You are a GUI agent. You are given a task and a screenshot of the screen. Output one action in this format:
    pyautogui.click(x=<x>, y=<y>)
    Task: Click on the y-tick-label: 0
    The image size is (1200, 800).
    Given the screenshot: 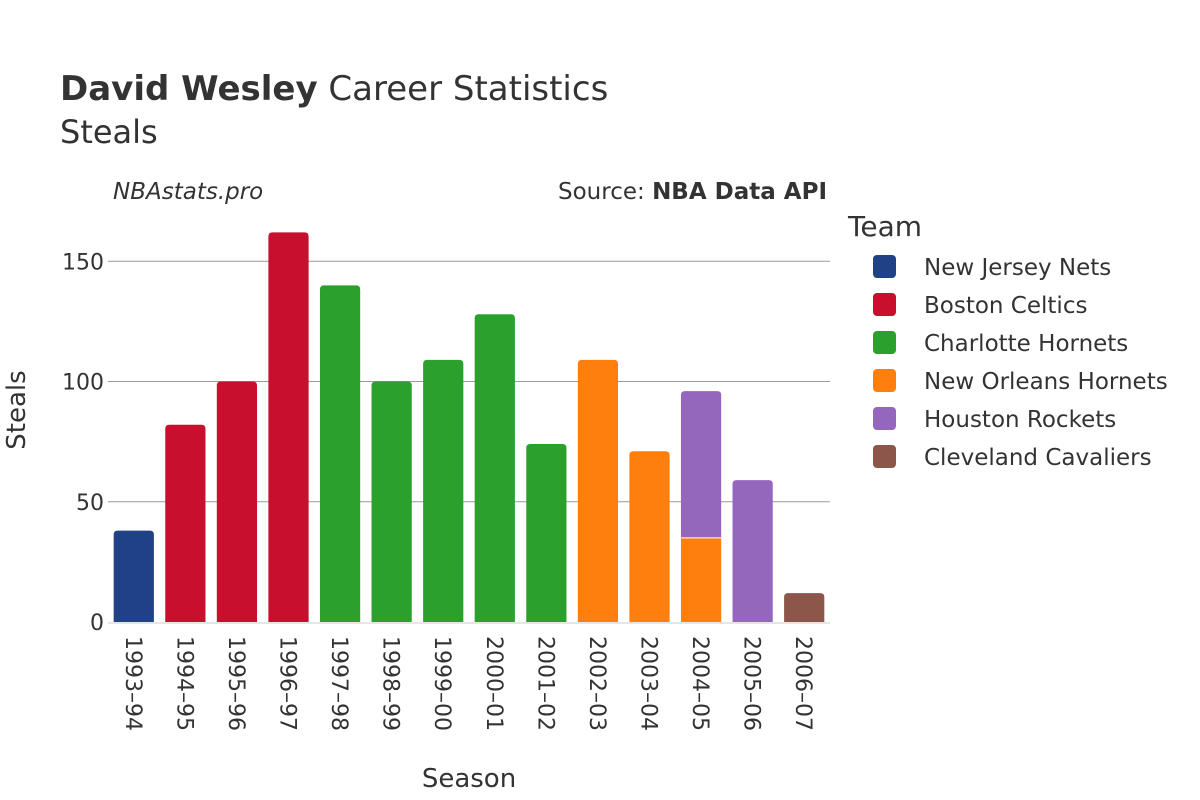 What is the action you would take?
    pyautogui.click(x=97, y=623)
    